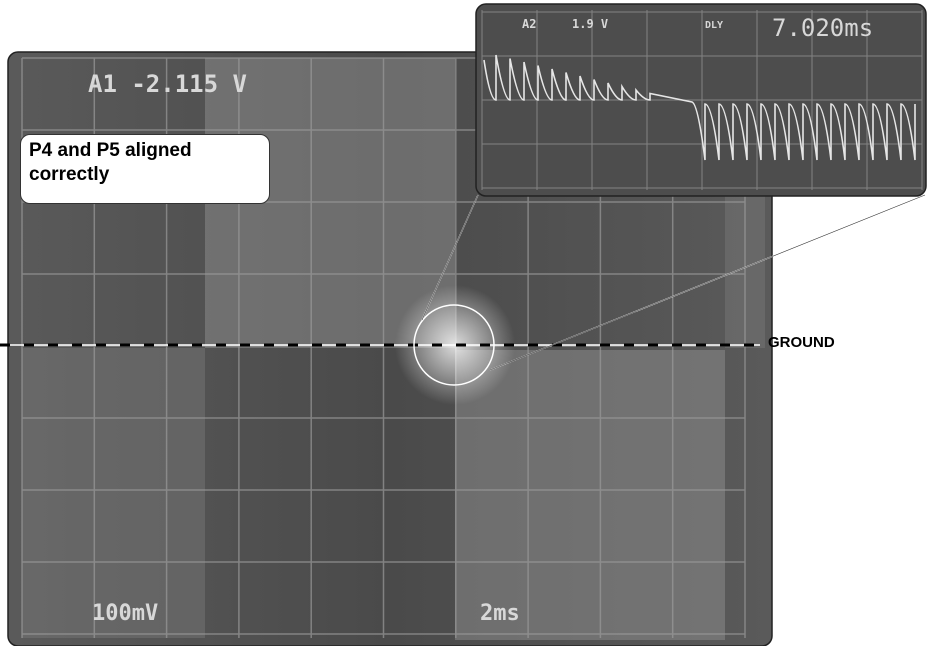 Image resolution: width=930 pixels, height=646 pixels. Describe the element at coordinates (125, 613) in the screenshot. I see `volts-per-div: 100mV` at that location.